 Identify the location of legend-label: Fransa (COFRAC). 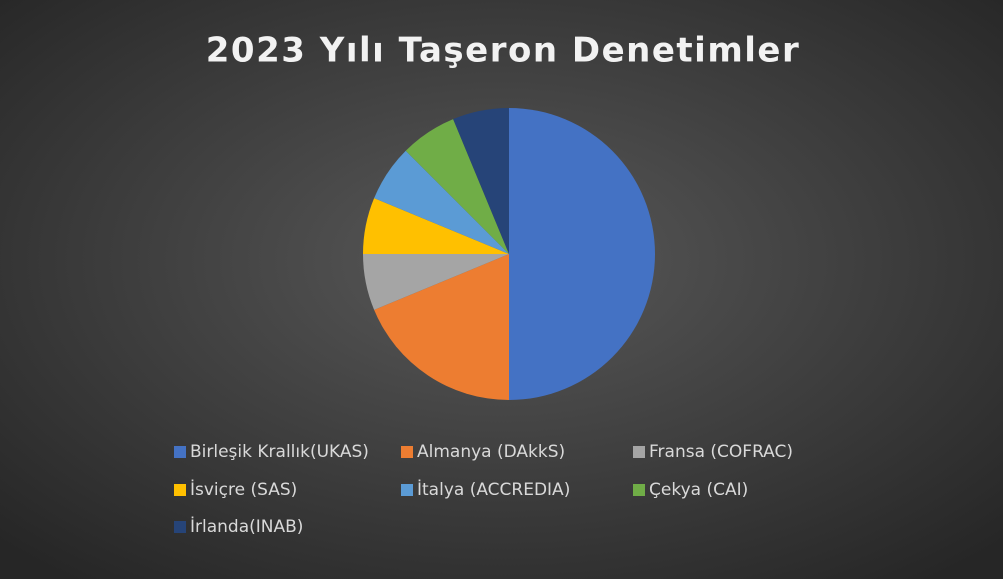
(721, 452).